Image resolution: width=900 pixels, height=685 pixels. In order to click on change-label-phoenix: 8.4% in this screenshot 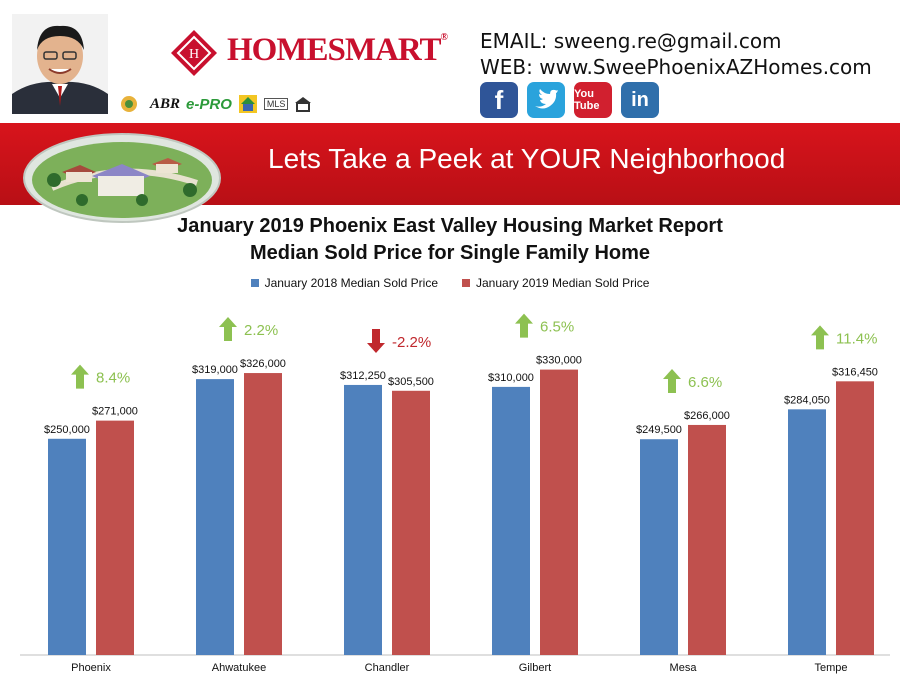, I will do `click(113, 378)`.